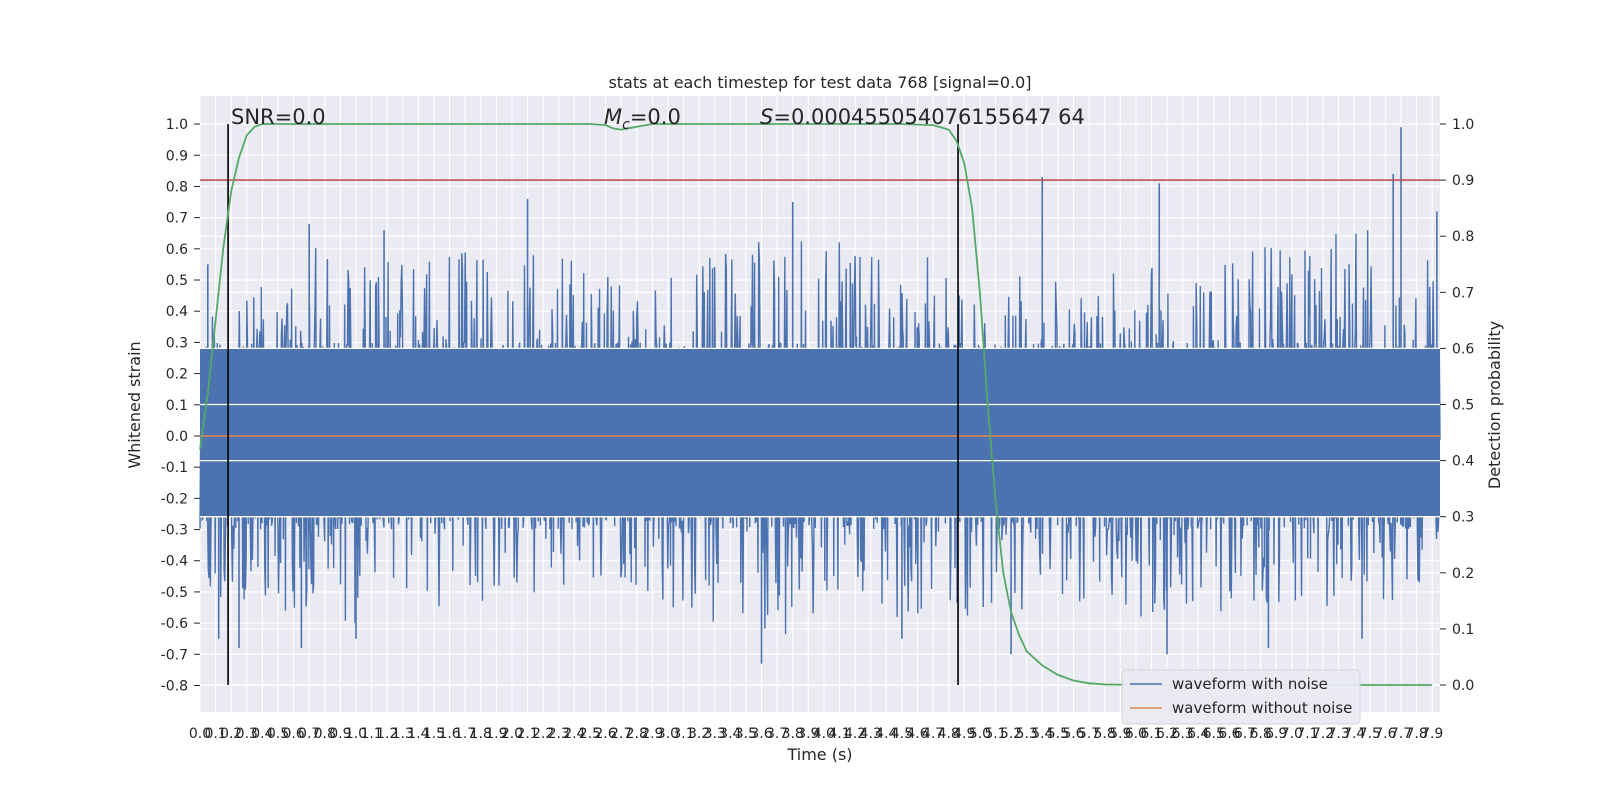  I want to click on y-right-tick-label: 0.6, so click(1463, 349).